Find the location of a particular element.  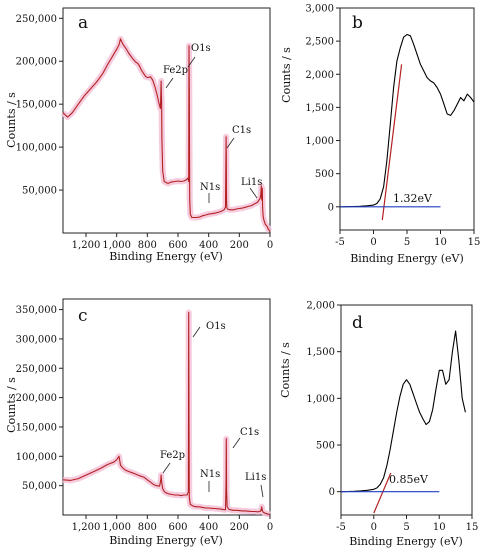

x-tick-label: 600 is located at coordinates (177, 527).